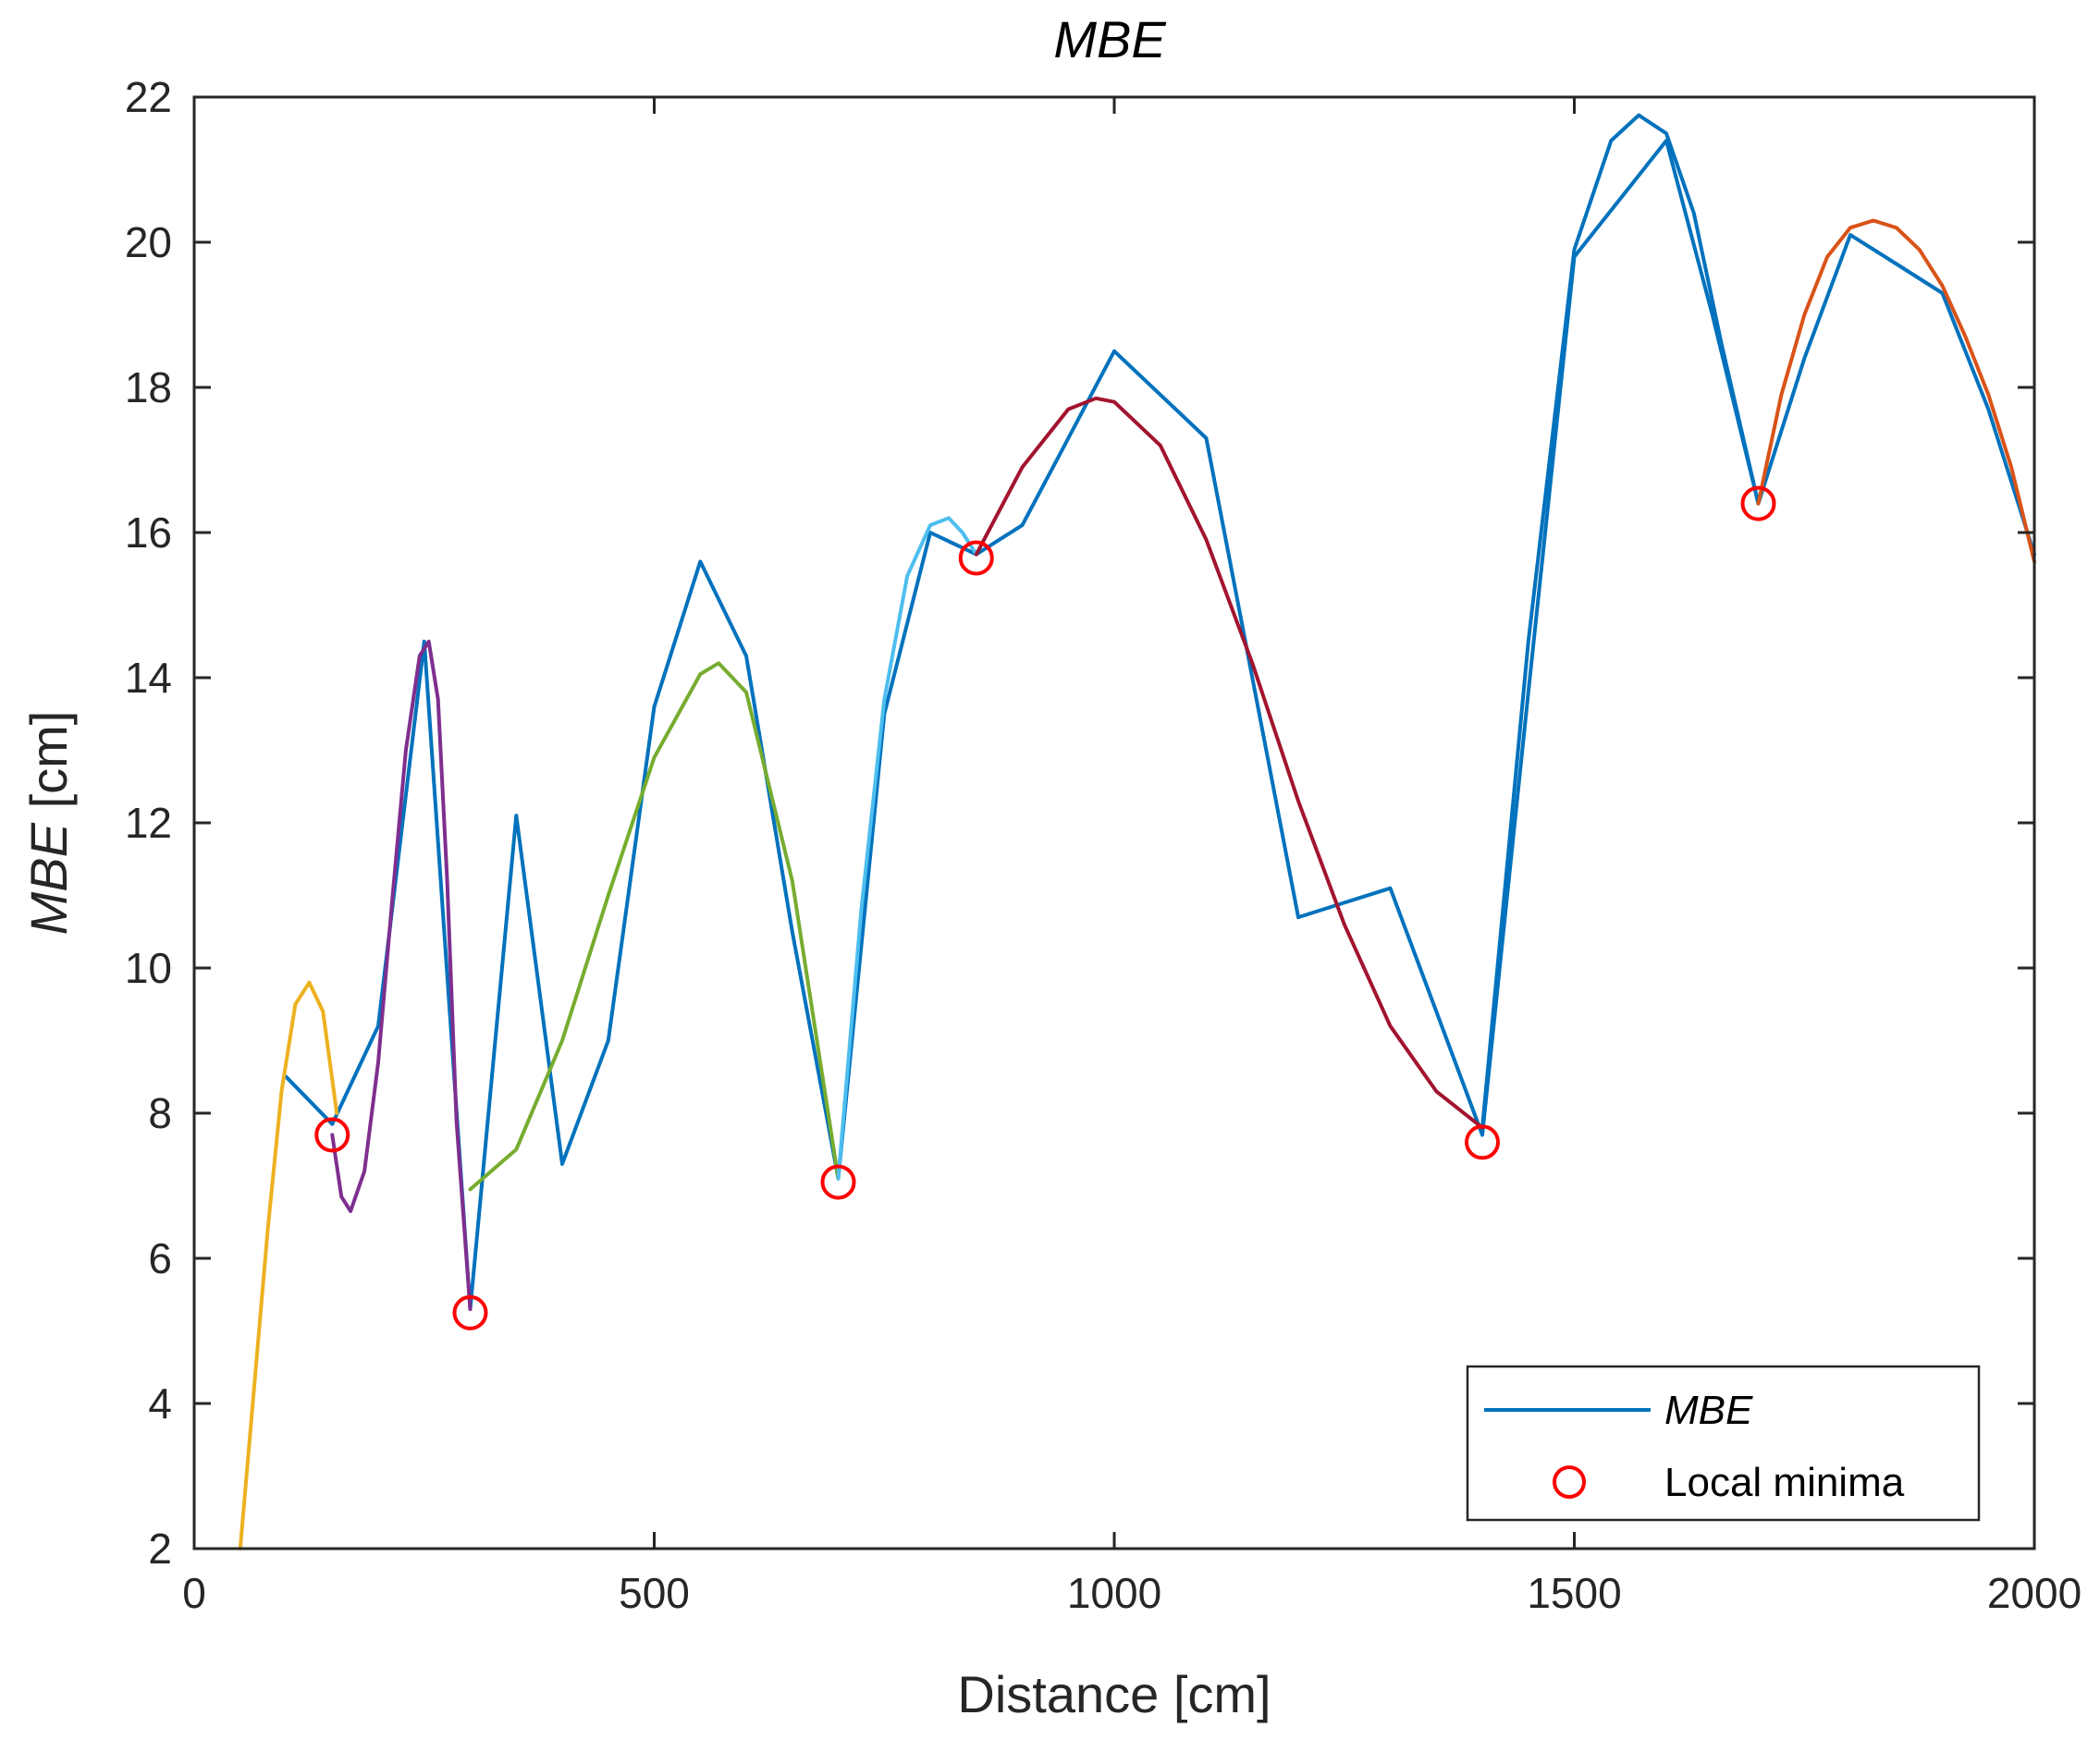  I want to click on y-axis-title: MBE [cm], so click(48, 823).